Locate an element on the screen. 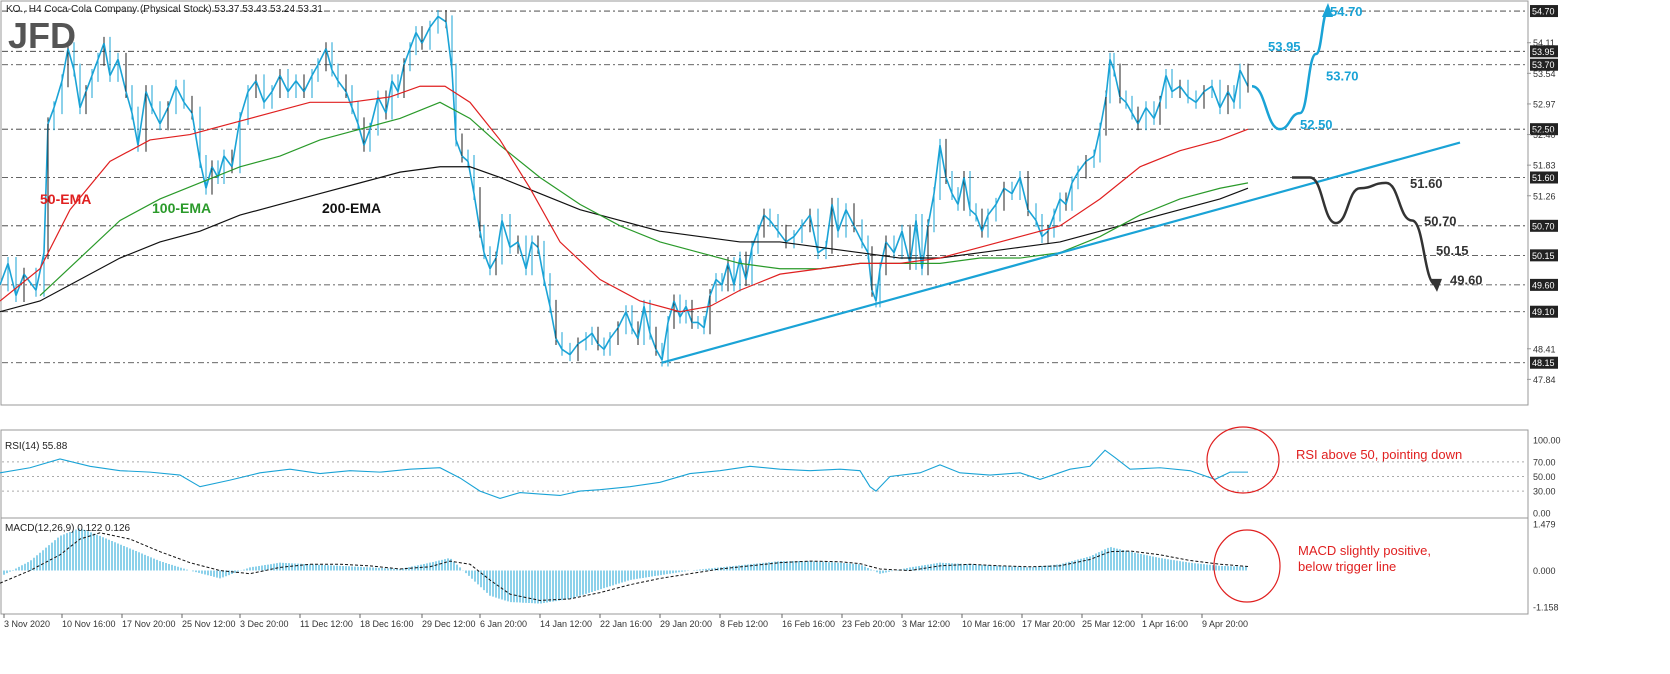  bull-label-53.70: 53.70 is located at coordinates (1342, 75).